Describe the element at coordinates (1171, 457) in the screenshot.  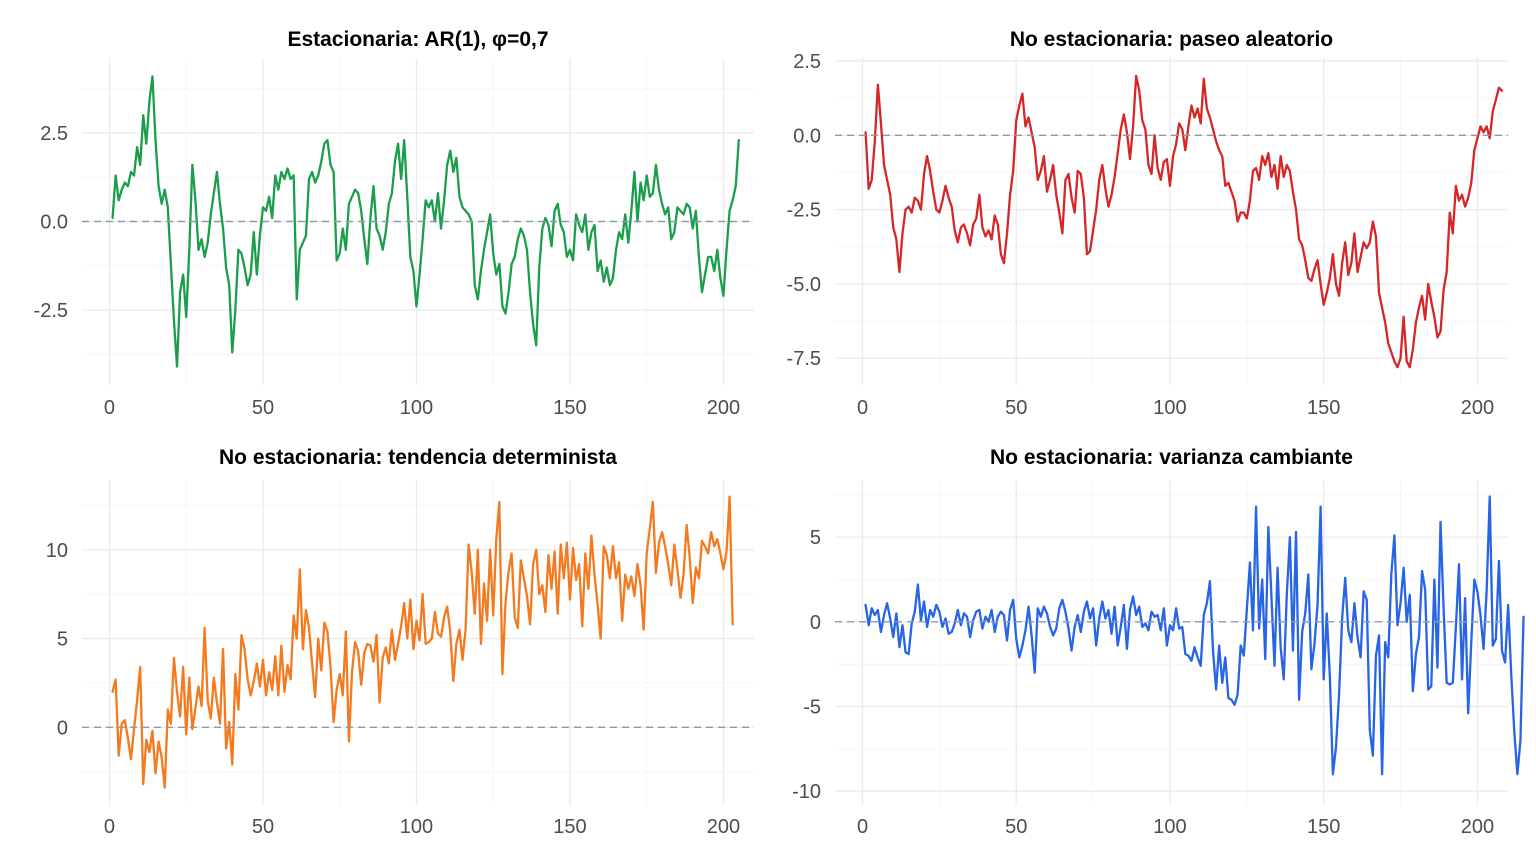
I see `panel-title: No estacionaria: varianza cambiante` at that location.